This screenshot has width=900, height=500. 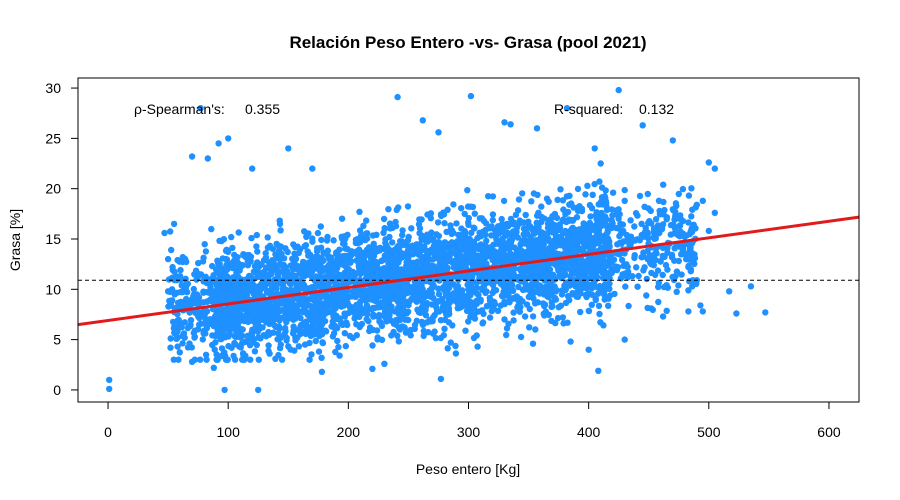 I want to click on x-tick-label: 500, so click(x=709, y=432).